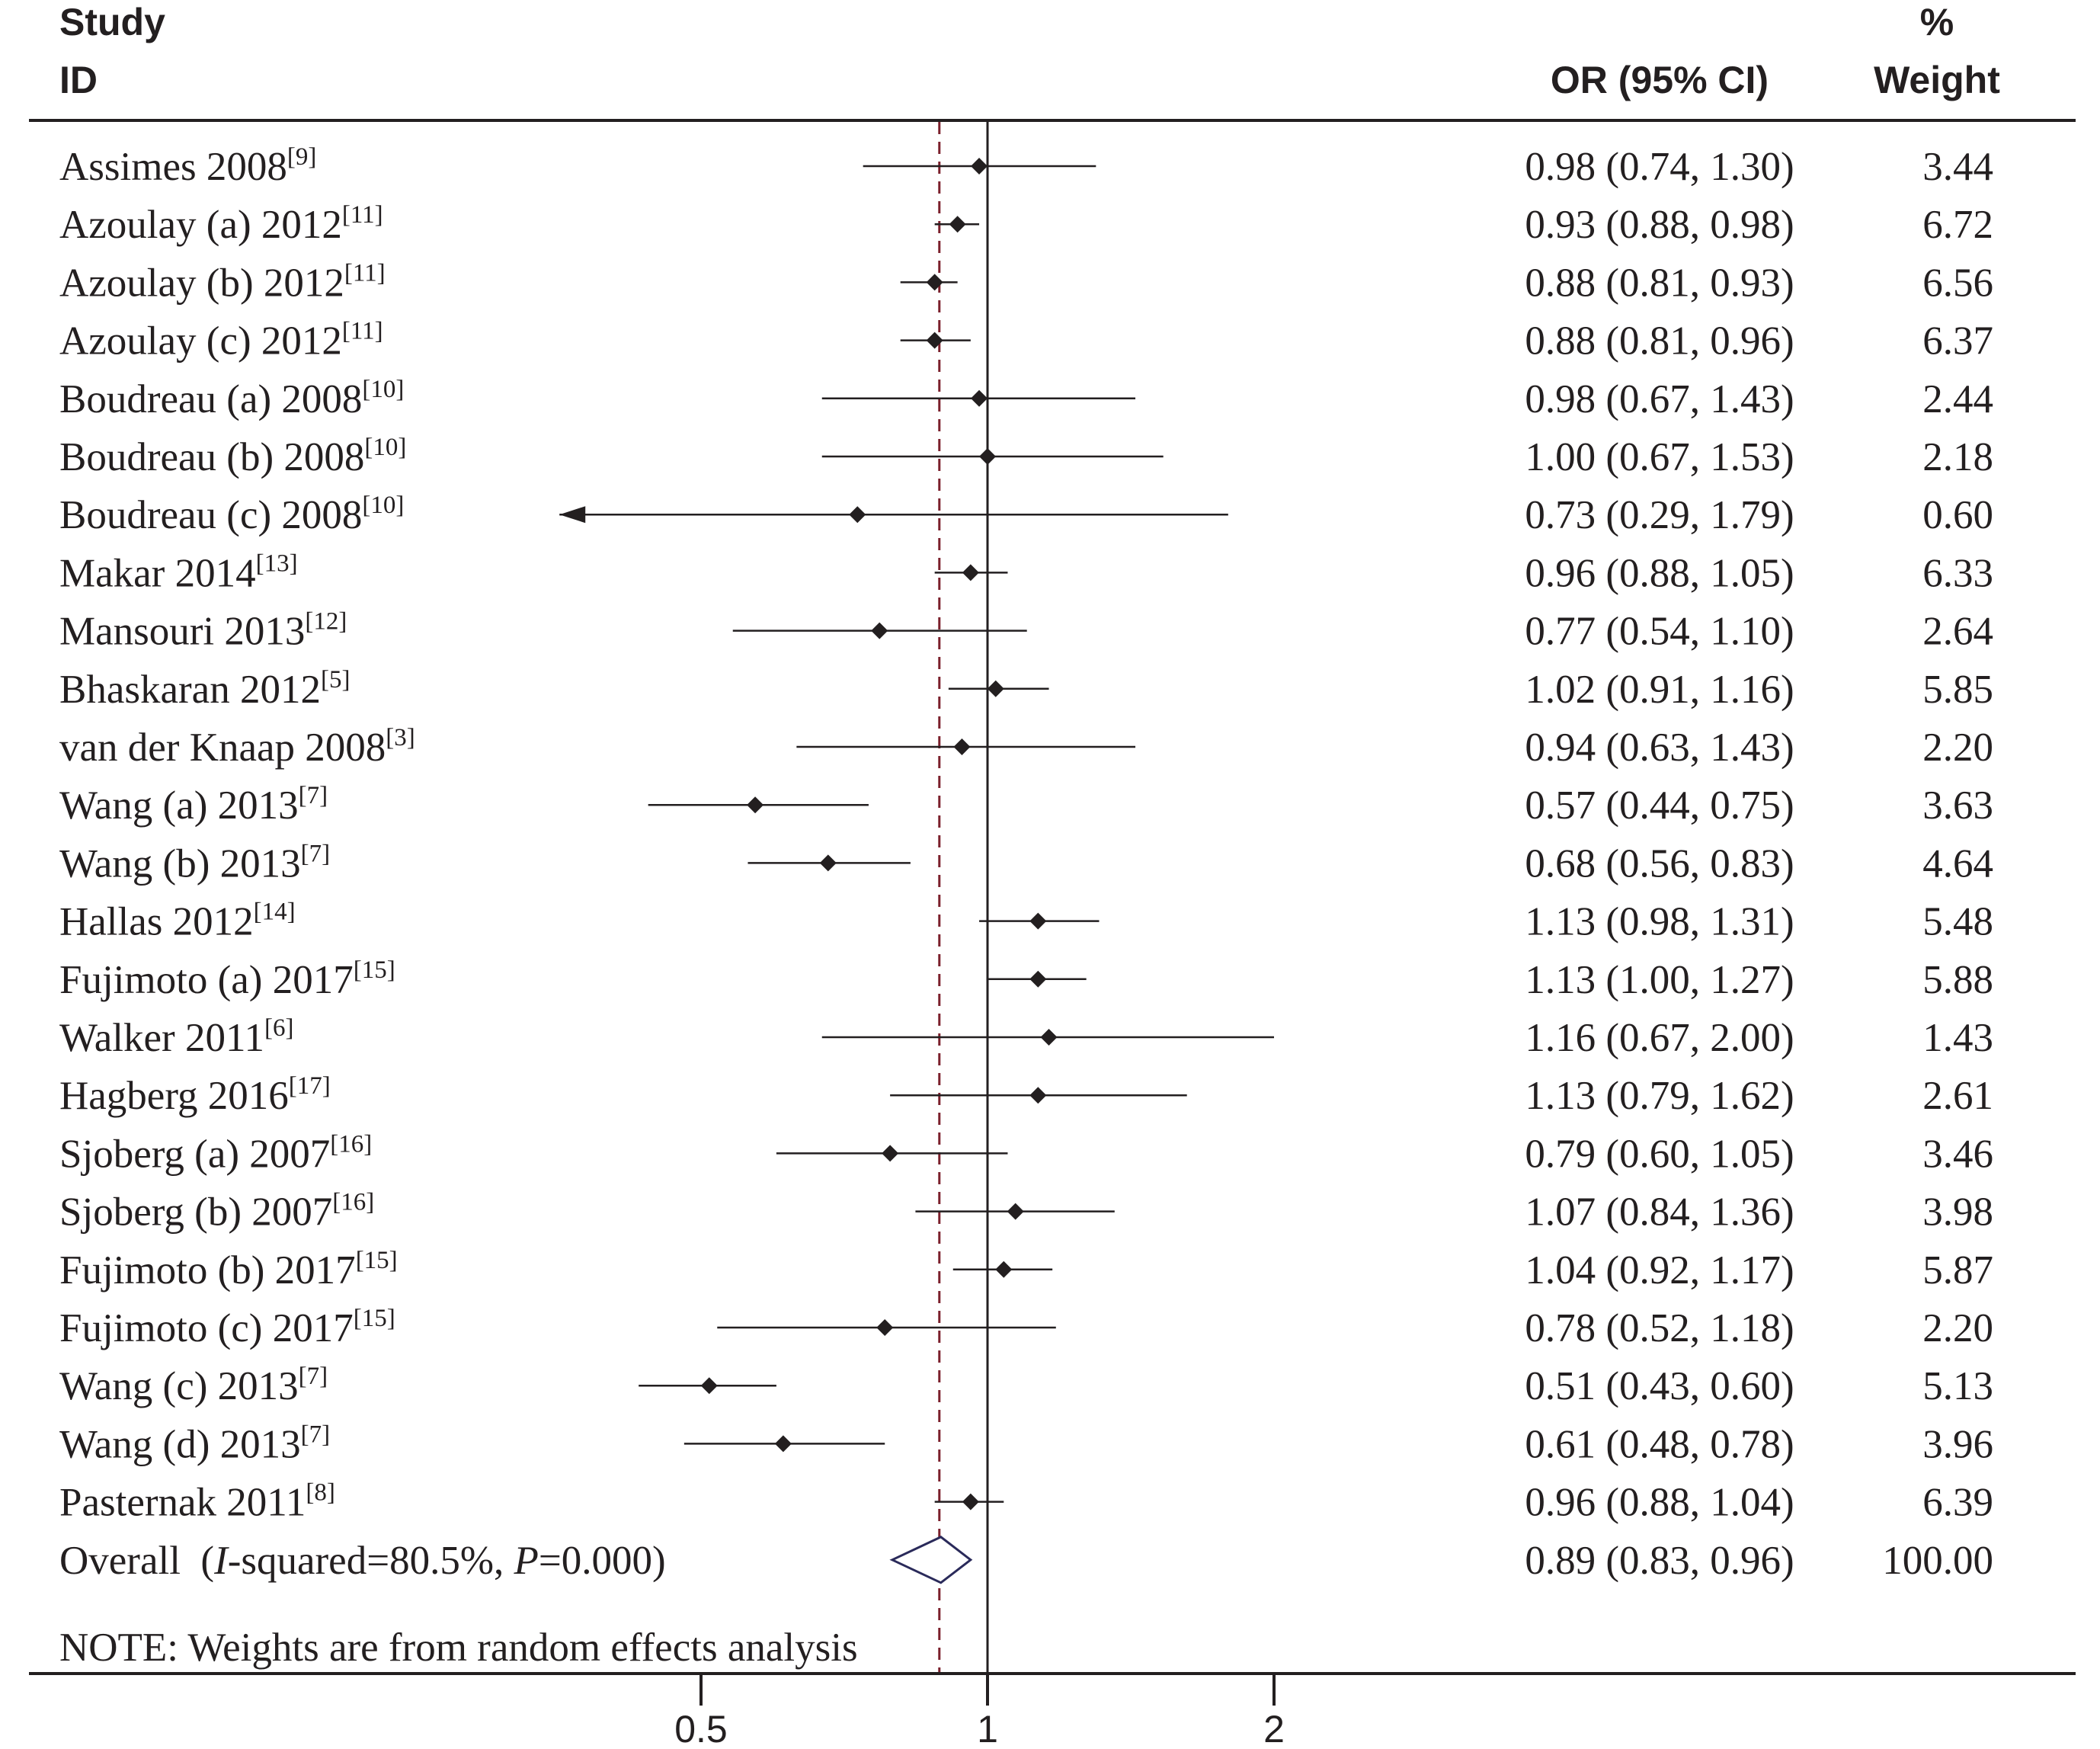 The width and height of the screenshot is (2100, 1749). Describe the element at coordinates (1052, 61) in the screenshot. I see `table-header: Study ID OR (95% CI) % Weight` at that location.